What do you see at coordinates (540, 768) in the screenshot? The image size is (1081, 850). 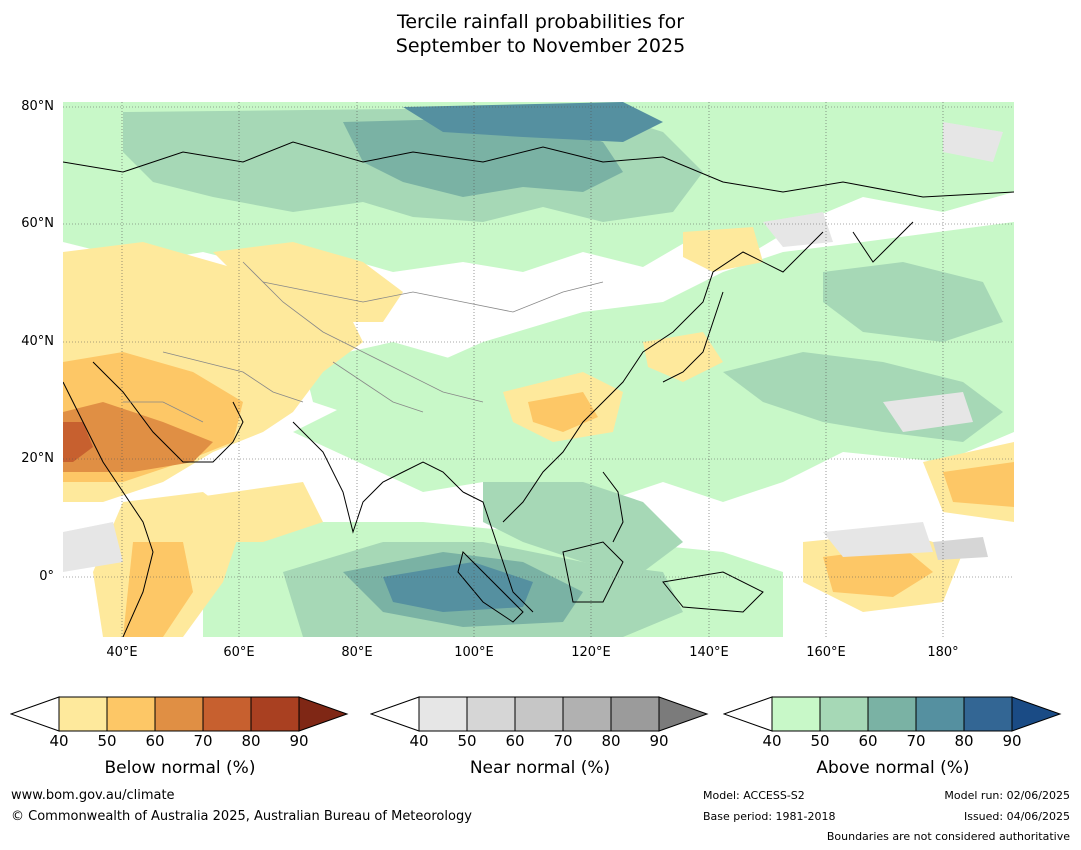 I see `near-normal-label: Near normal (%)` at bounding box center [540, 768].